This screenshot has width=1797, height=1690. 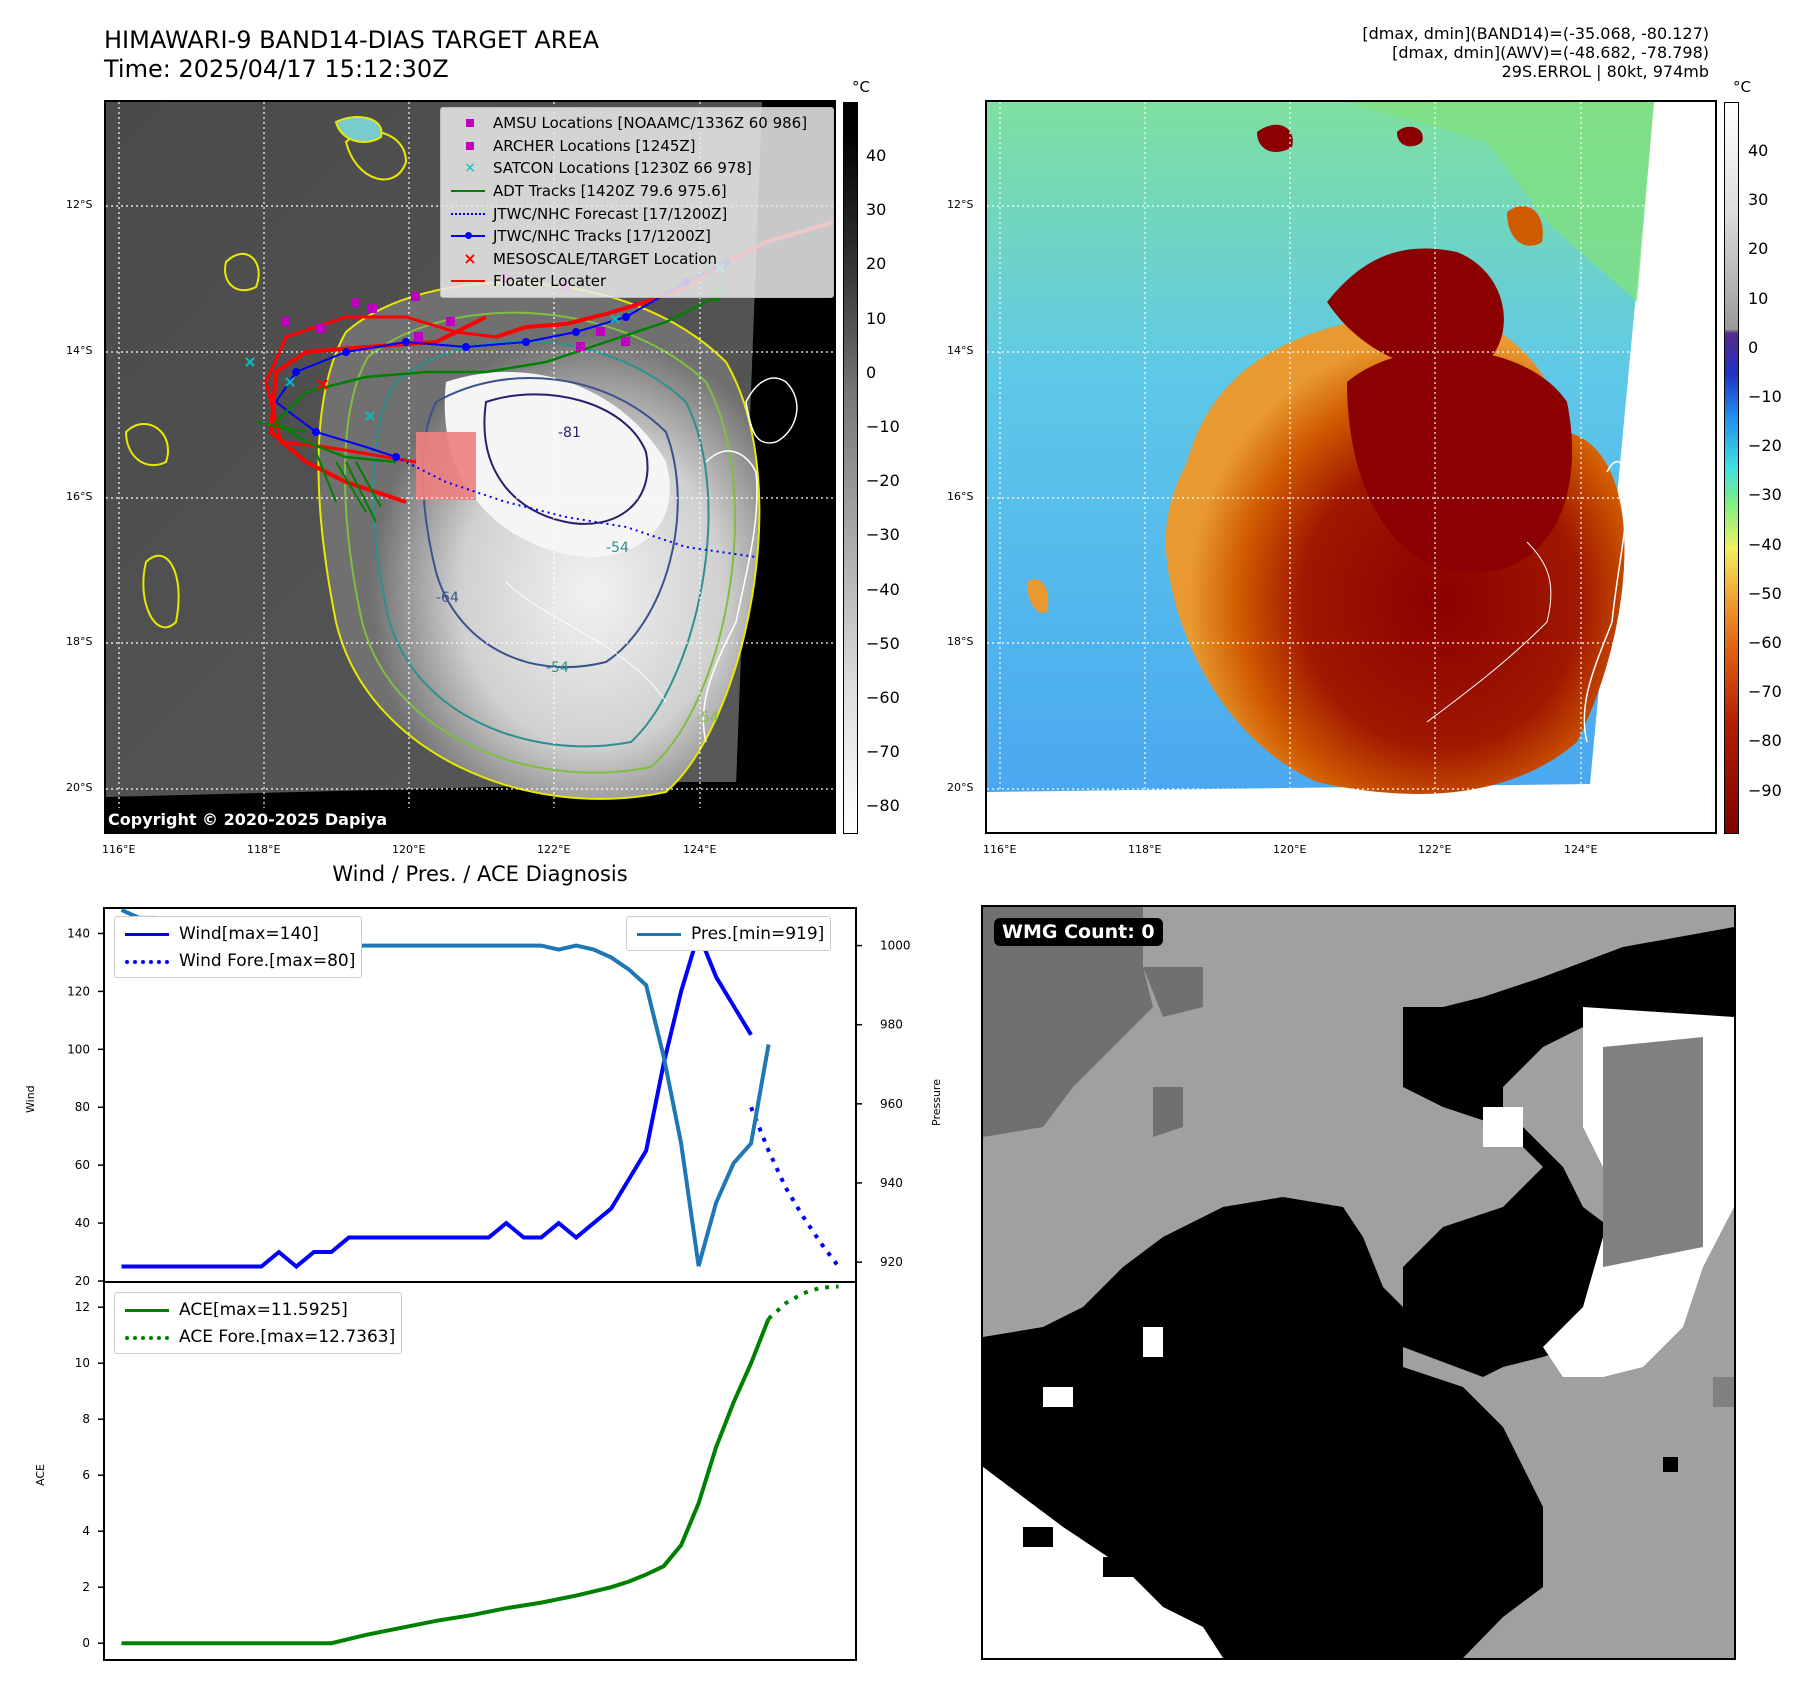 What do you see at coordinates (82, 1307) in the screenshot?
I see `tick-label: 12` at bounding box center [82, 1307].